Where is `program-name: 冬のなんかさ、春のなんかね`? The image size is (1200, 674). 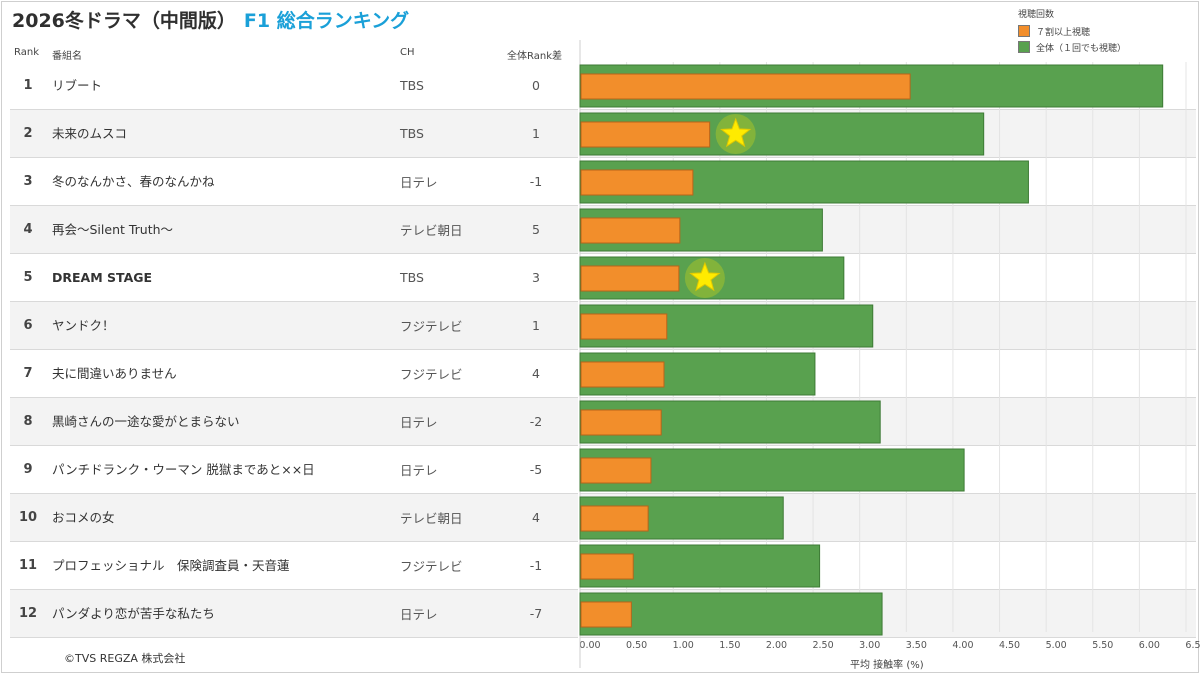
program-name: 冬のなんかさ、春のなんかね is located at coordinates (133, 181).